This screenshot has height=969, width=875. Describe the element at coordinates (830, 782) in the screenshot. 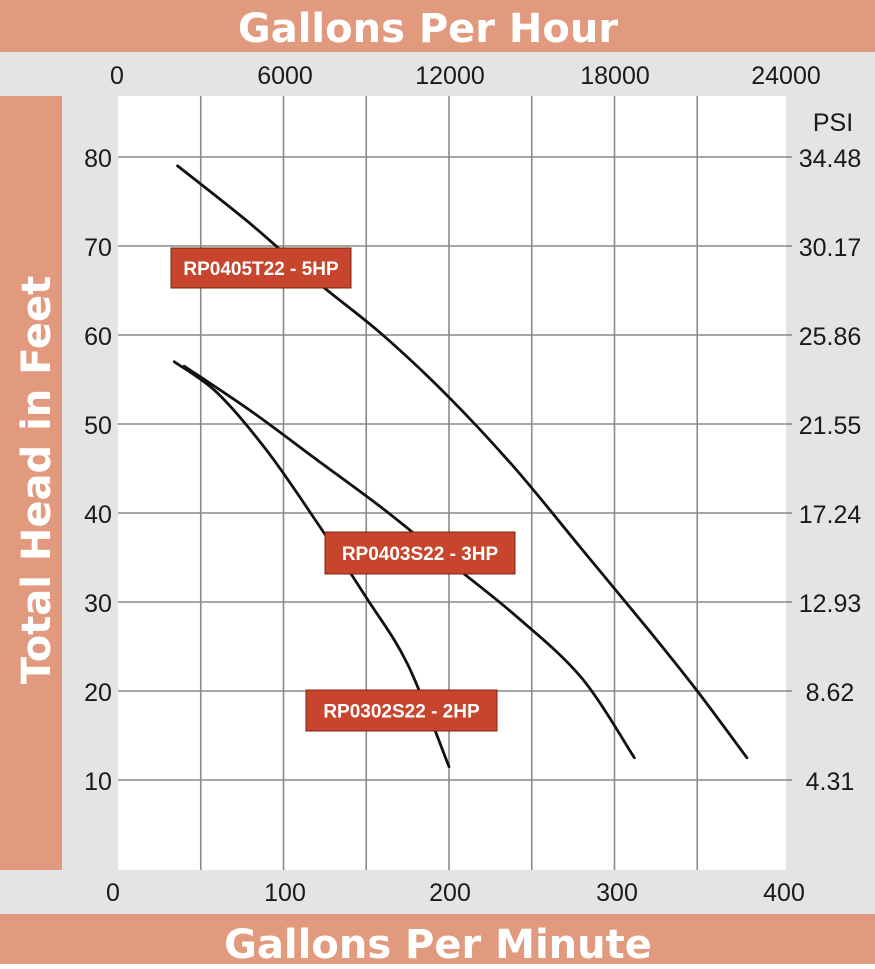

I see `y2-tick-label: 4.31` at that location.